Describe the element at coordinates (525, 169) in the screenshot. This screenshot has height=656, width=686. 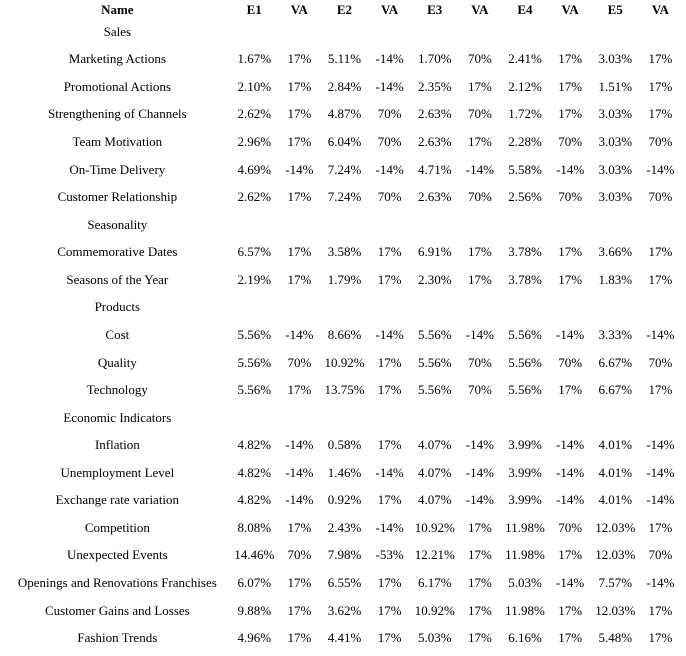
I see `value-cell: 5.58%` at that location.